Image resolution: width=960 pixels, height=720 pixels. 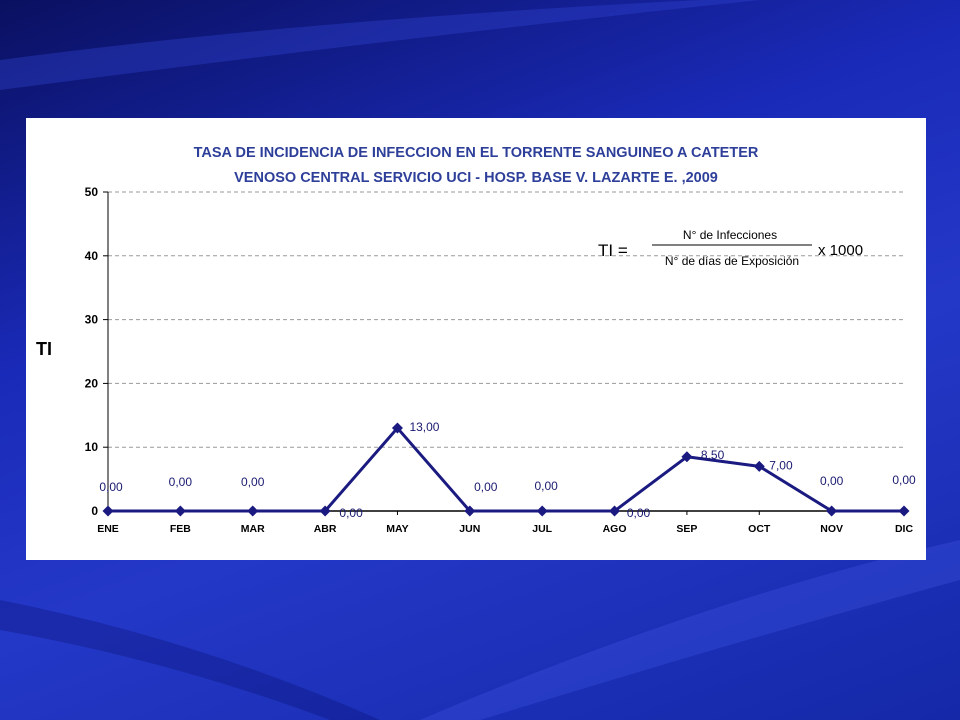 What do you see at coordinates (94, 511) in the screenshot?
I see `y-tick-label: 0` at bounding box center [94, 511].